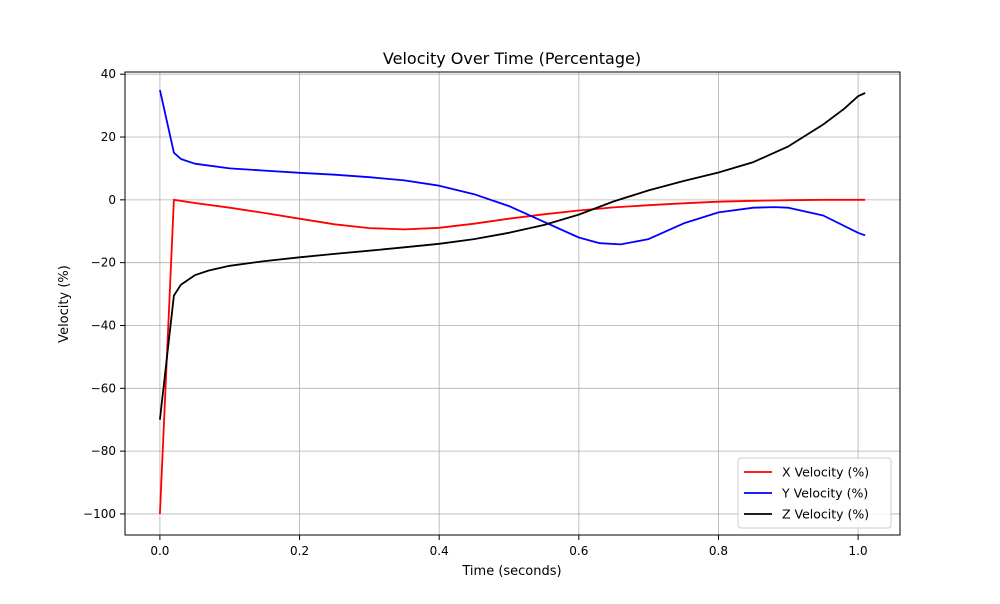 This screenshot has width=1000, height=604. What do you see at coordinates (512, 58) in the screenshot?
I see `chart-title: Velocity Over Time (Percentage)` at bounding box center [512, 58].